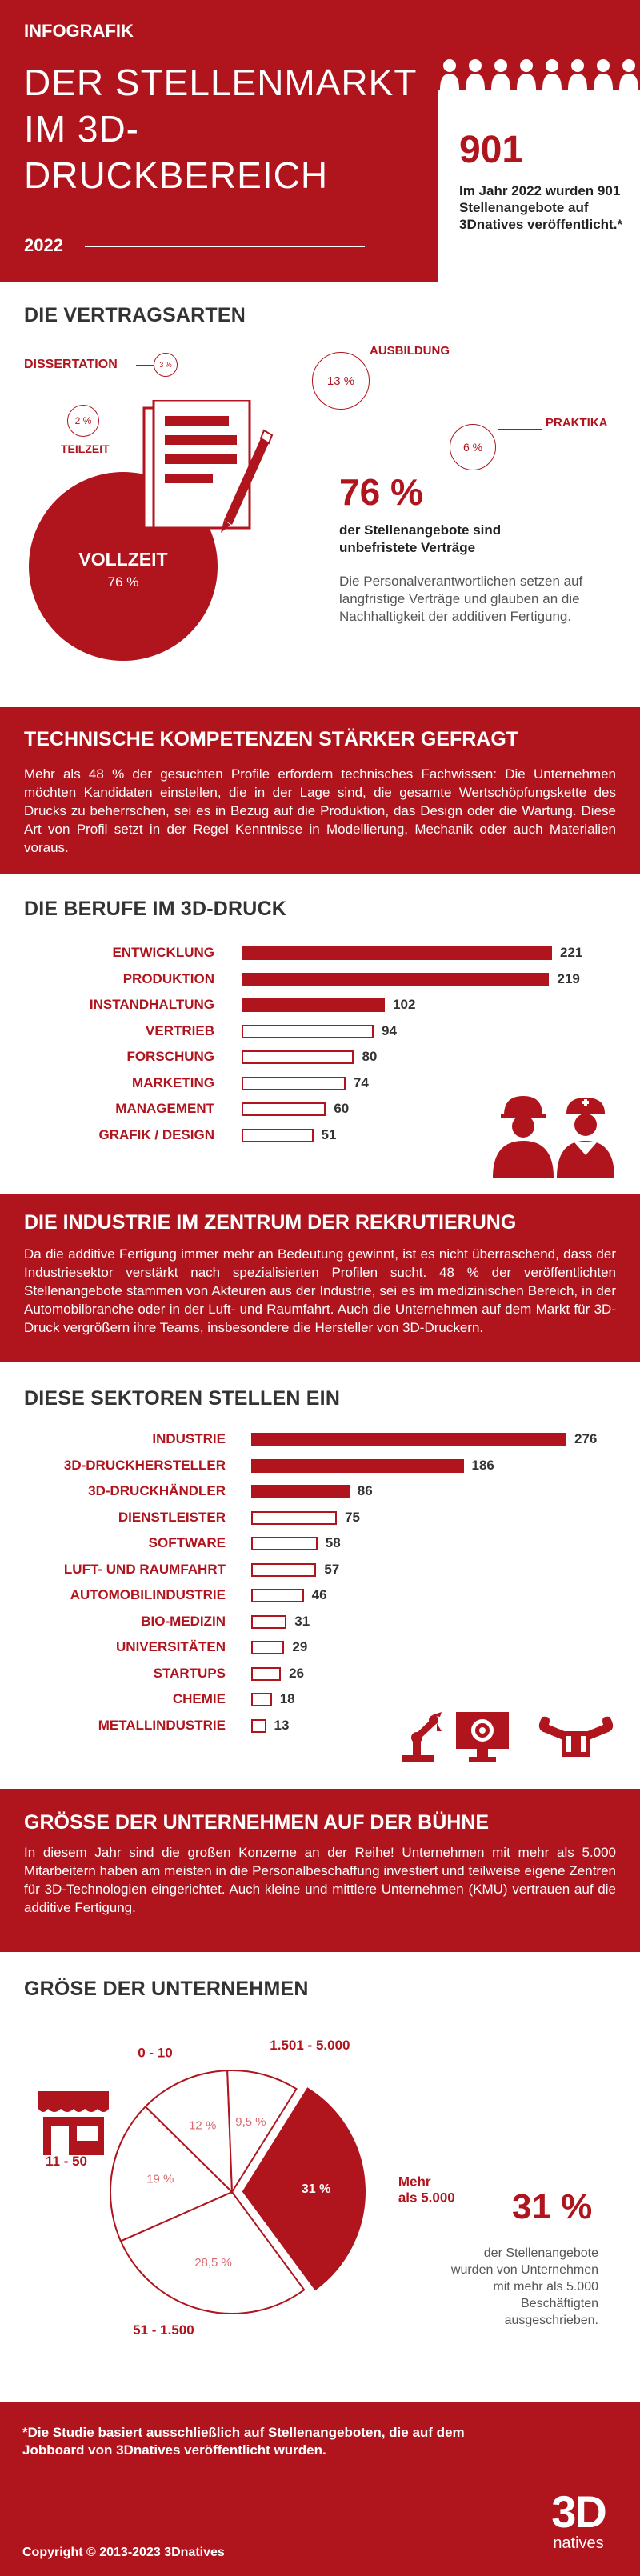 Image resolution: width=640 pixels, height=2576 pixels. Describe the element at coordinates (189, 1673) in the screenshot. I see `bar-label: STARTUPS` at that location.